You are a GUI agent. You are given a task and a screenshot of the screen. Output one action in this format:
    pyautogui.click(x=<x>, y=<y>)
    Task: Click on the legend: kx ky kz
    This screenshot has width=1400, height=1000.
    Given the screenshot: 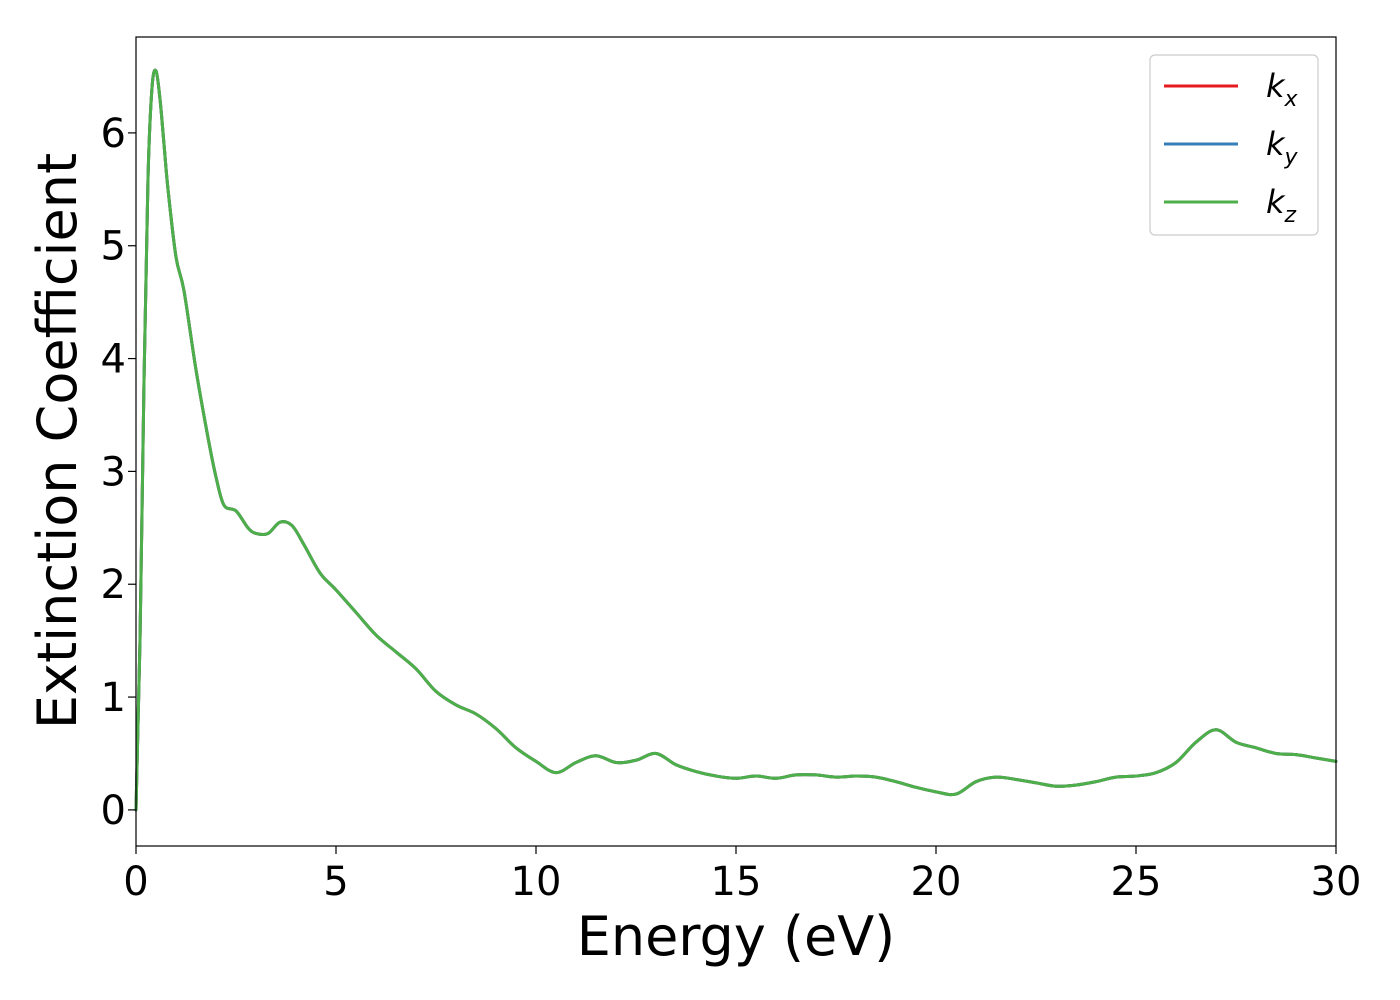 What is the action you would take?
    pyautogui.click(x=1234, y=145)
    